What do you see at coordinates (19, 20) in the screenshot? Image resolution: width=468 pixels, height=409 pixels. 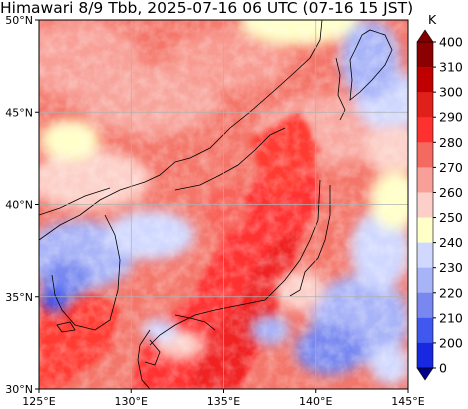 I see `y-tick-label: 50°N` at bounding box center [19, 20].